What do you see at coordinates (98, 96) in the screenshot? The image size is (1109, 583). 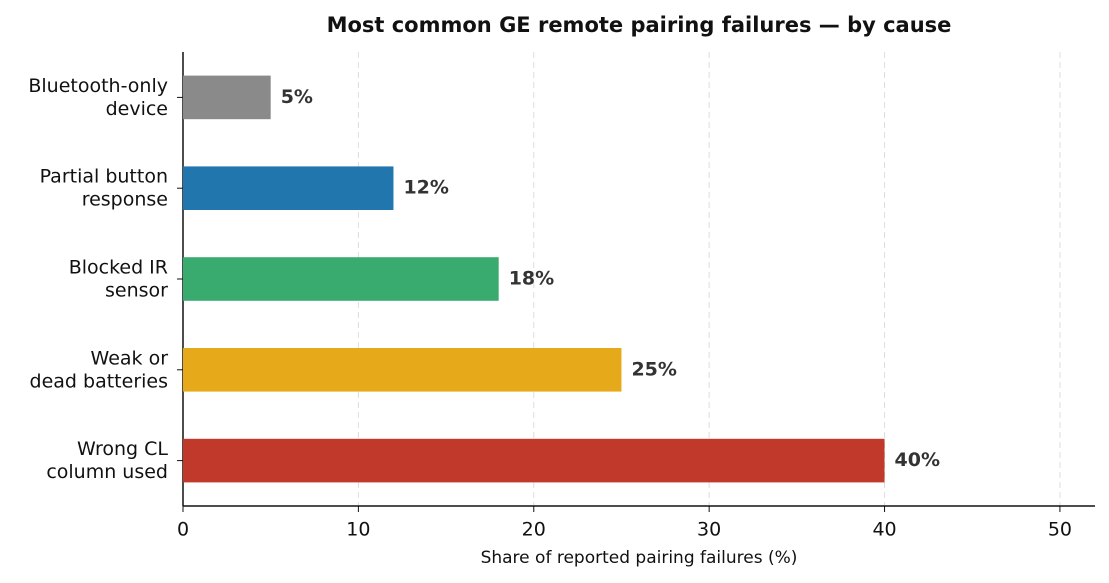 I see `y-tick-label: Bluetooth-only device` at bounding box center [98, 96].